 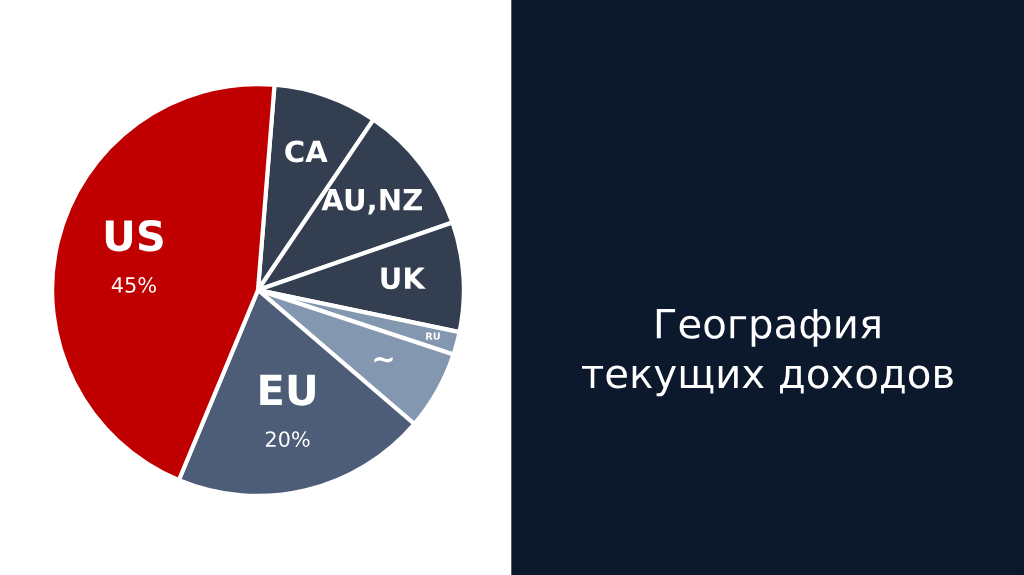 What do you see at coordinates (403, 278) in the screenshot?
I see `slice-label: UK` at bounding box center [403, 278].